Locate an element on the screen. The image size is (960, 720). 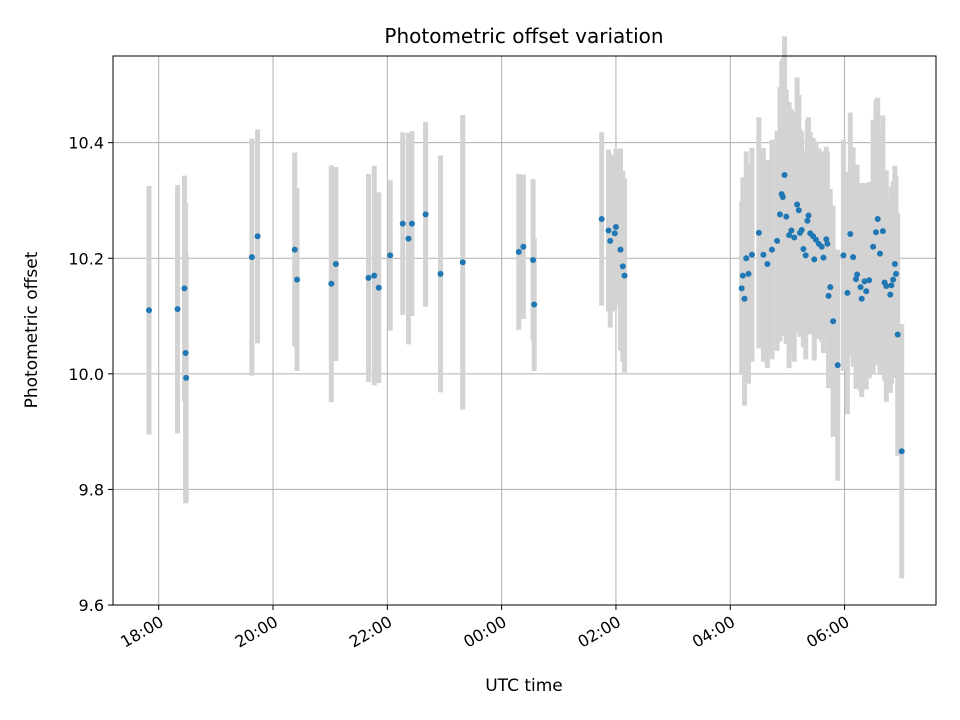
y-tick-label: 10.4 is located at coordinates (86, 143).